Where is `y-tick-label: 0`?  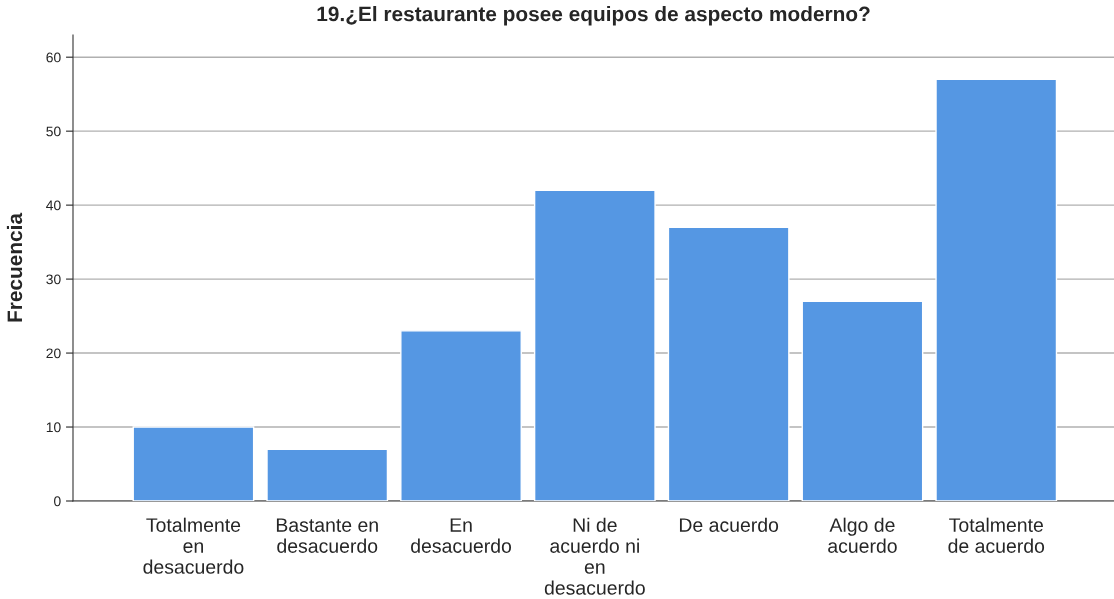 y-tick-label: 0 is located at coordinates (57, 501).